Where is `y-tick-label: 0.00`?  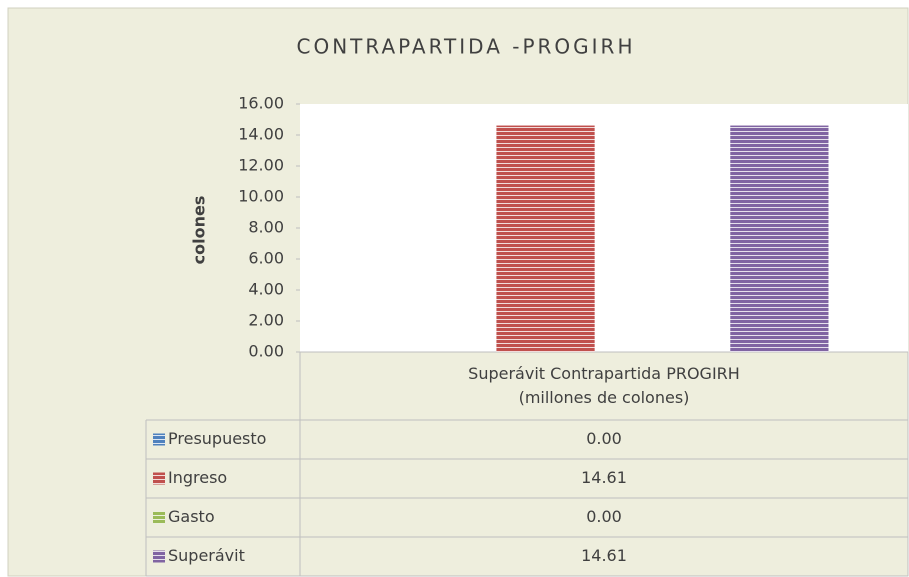 y-tick-label: 0.00 is located at coordinates (266, 351).